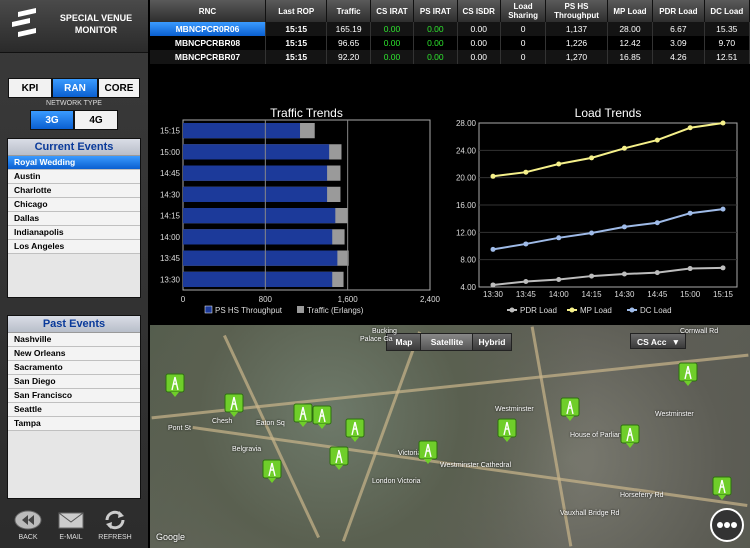 This screenshot has height=548, width=750. Describe the element at coordinates (479, 11) in the screenshot. I see `col-cs-isdr: CS ISDR` at that location.